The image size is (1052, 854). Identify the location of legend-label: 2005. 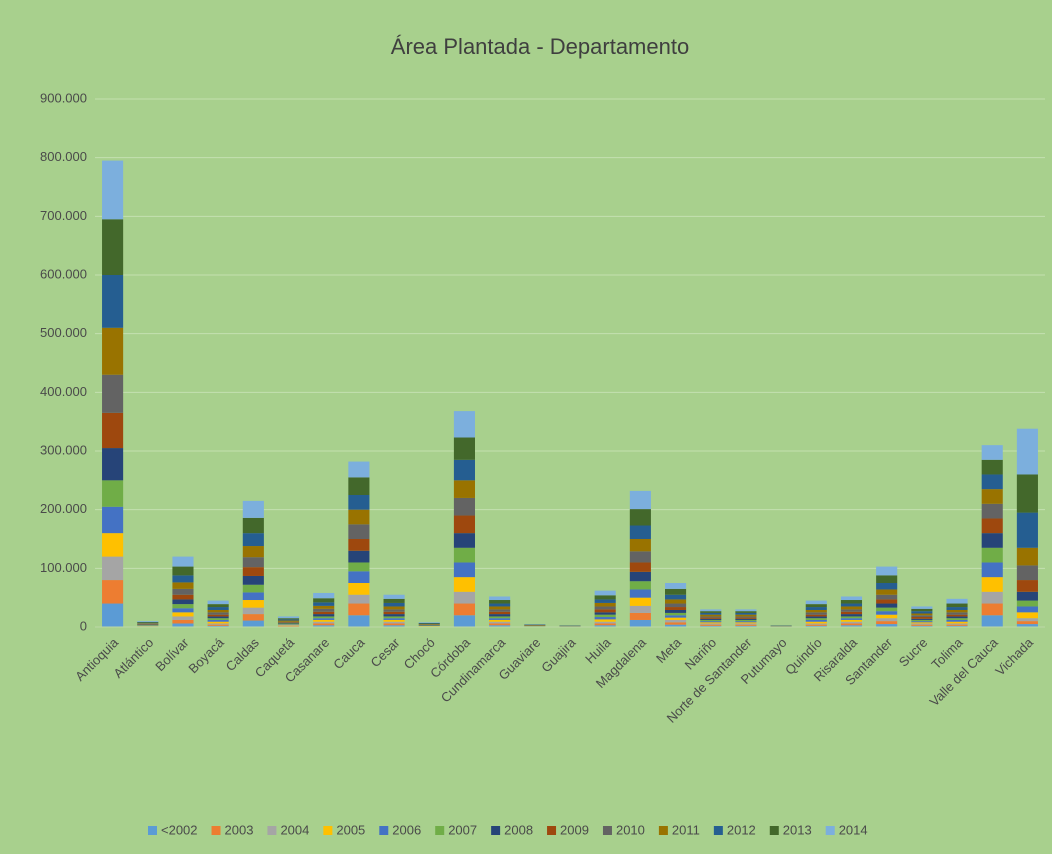
(350, 829).